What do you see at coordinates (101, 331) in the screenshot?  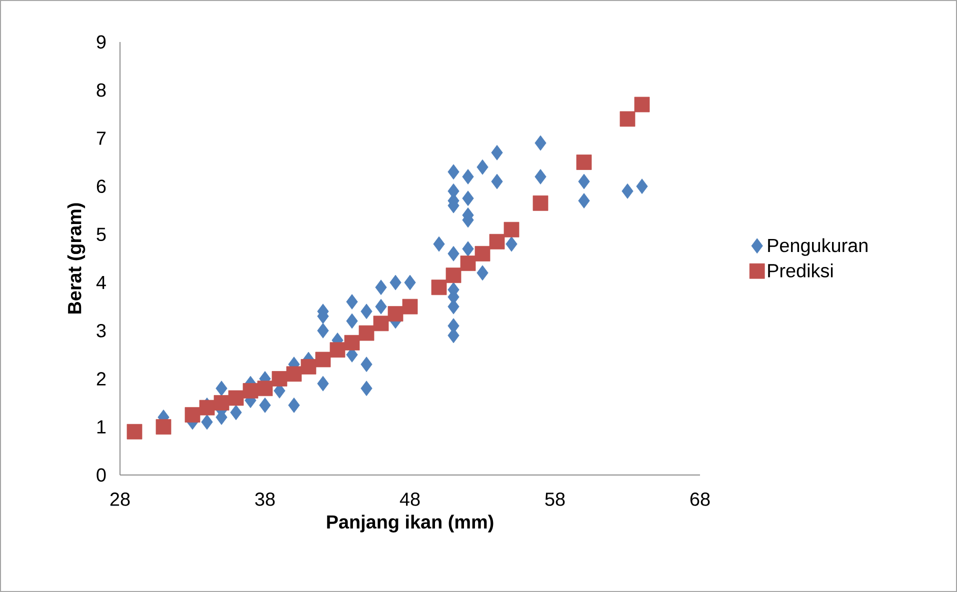 I see `y-tick-label: 3` at bounding box center [101, 331].